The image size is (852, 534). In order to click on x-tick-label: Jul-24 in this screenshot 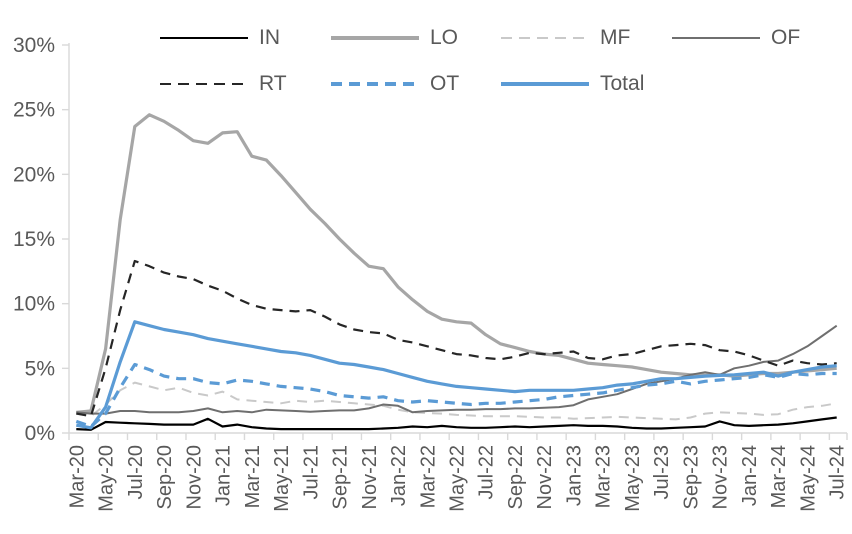, I will do `click(838, 472)`.